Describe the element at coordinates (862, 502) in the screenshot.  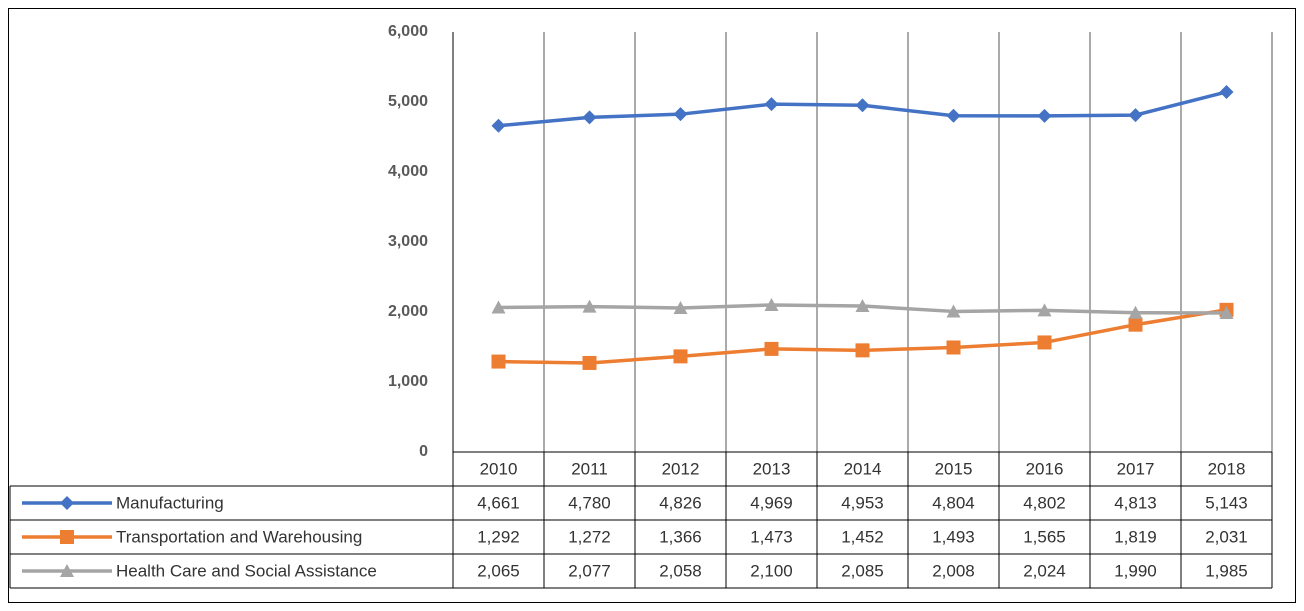
I see `table-value: 4,953` at that location.